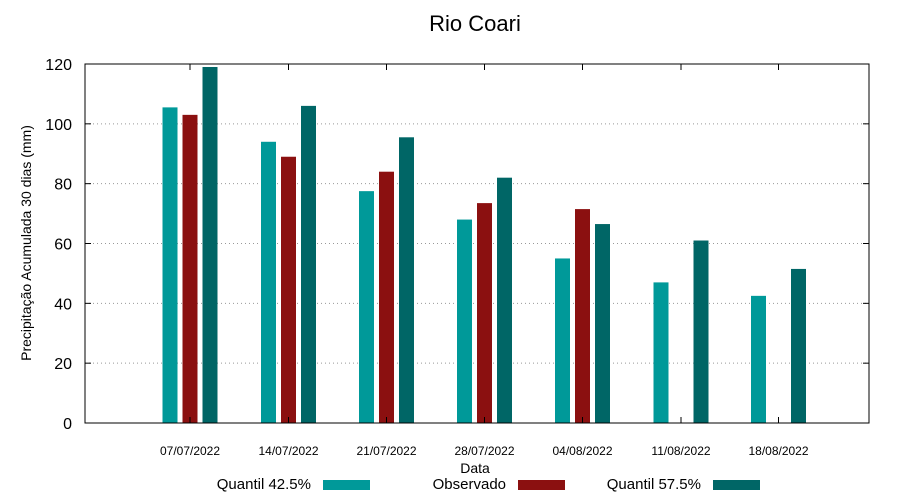 This screenshot has height=500, width=900. What do you see at coordinates (288, 451) in the screenshot?
I see `x-tick-label: 14/07/2022` at bounding box center [288, 451].